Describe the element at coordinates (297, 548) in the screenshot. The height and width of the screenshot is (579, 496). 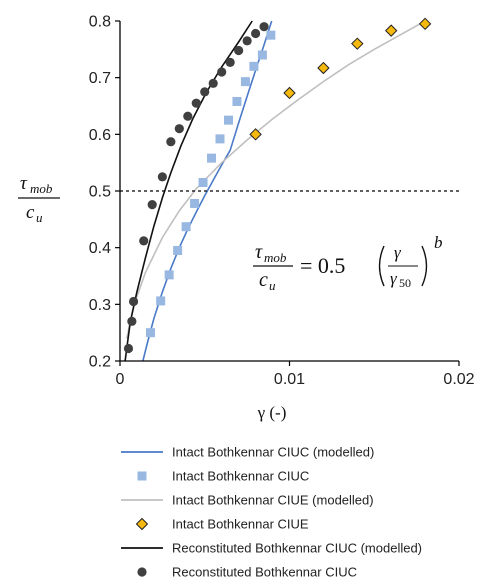
I see `legend-label-4: Reconstituted Bothkennar CIUC (modelled)` at that location.